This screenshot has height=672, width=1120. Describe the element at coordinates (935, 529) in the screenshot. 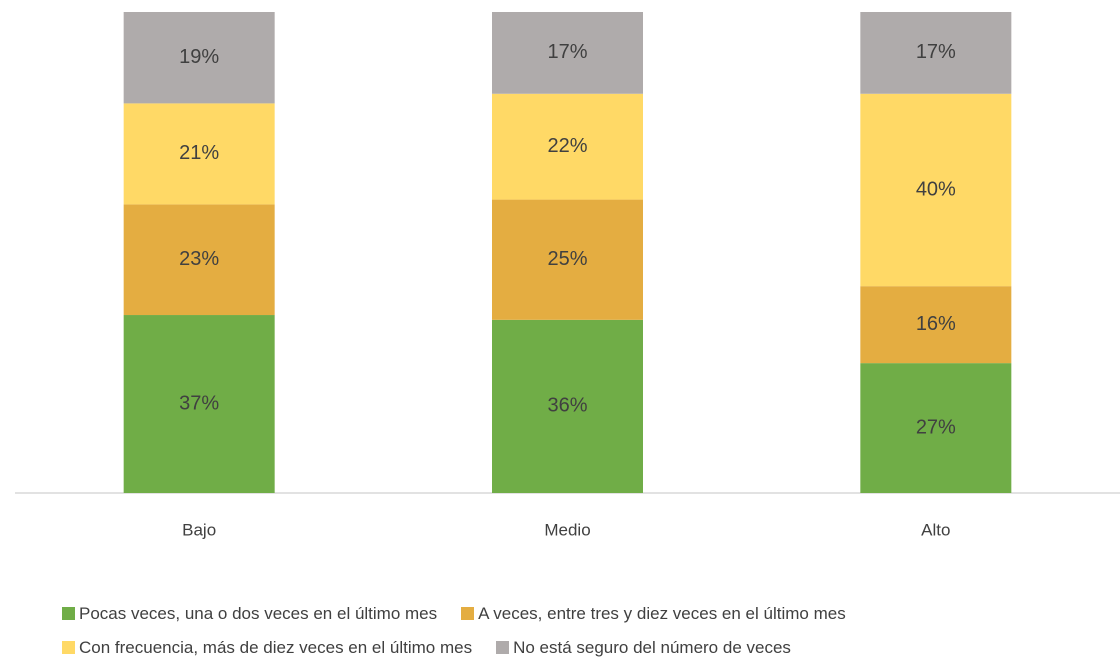

I see `x-tick-label: Alto` at that location.